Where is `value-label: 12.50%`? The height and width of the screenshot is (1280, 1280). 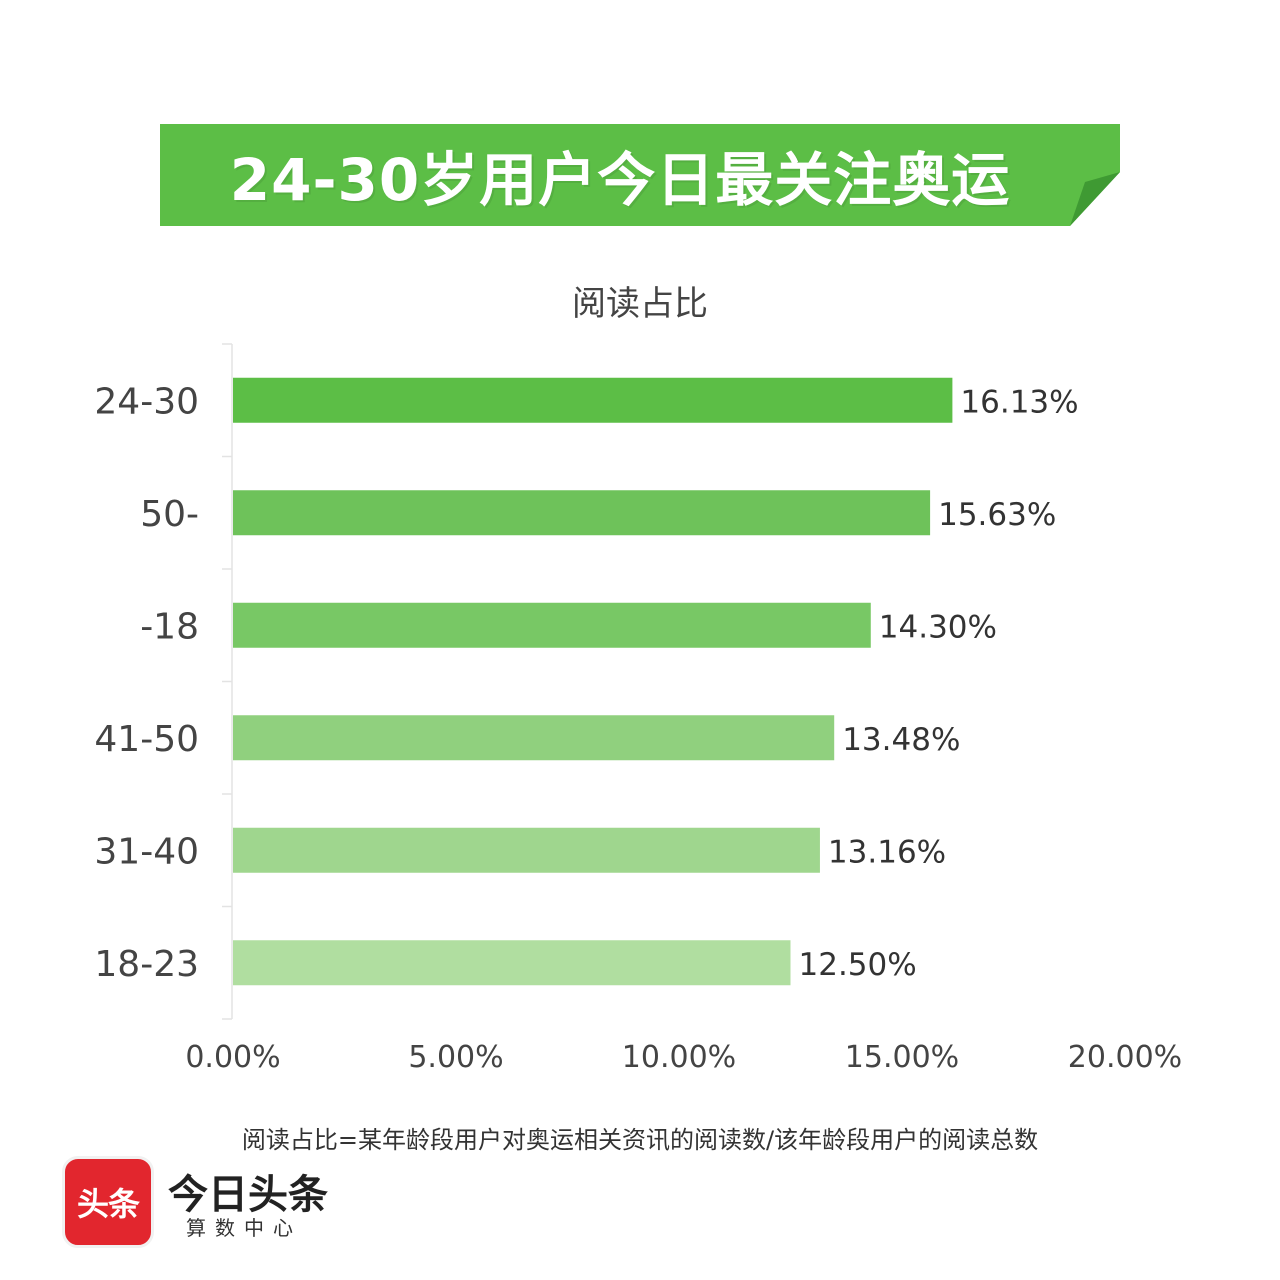
value-label: 12.50% is located at coordinates (858, 965).